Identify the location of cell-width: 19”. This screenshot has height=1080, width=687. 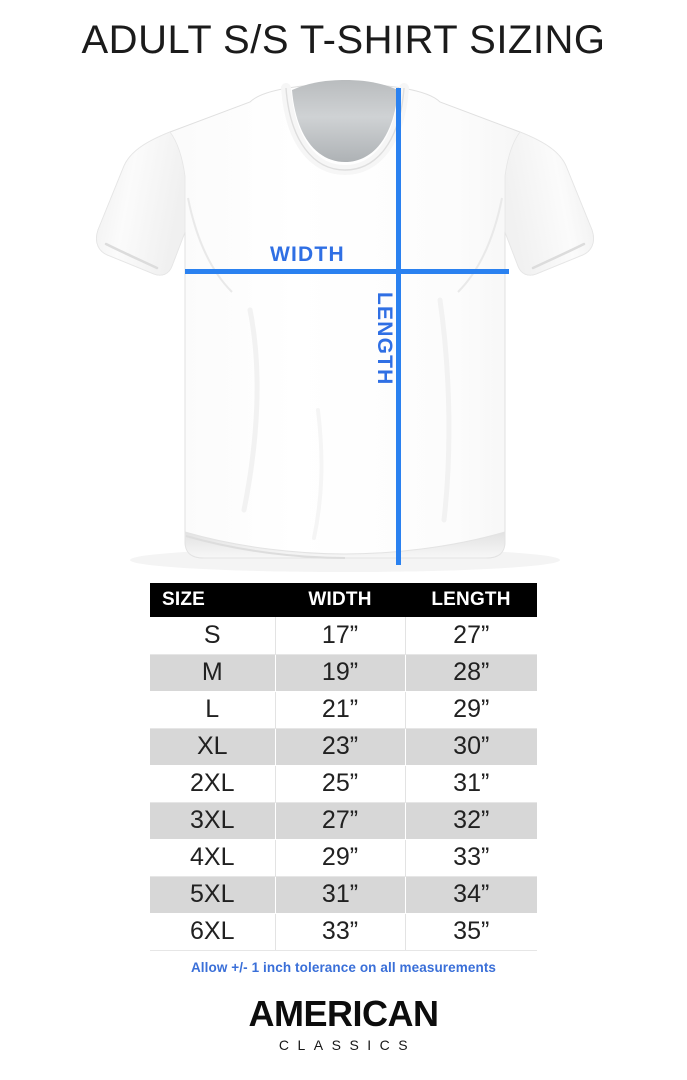
(340, 673).